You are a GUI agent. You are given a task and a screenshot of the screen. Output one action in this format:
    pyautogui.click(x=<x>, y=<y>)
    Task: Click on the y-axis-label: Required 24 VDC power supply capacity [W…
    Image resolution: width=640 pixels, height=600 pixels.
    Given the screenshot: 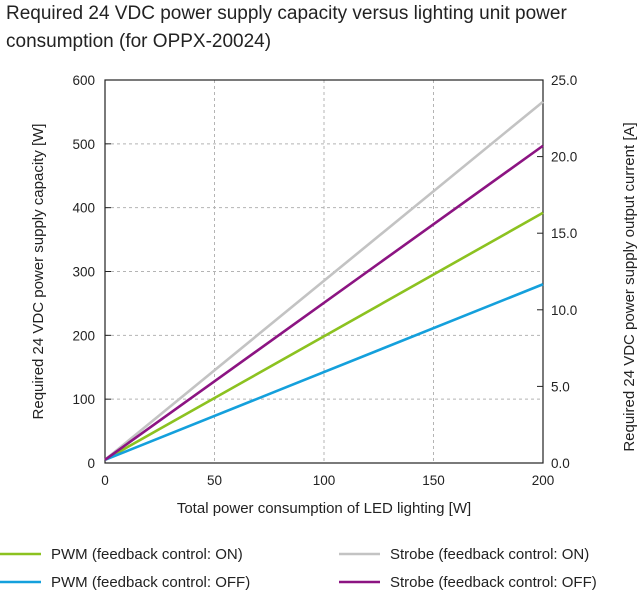 What is the action you would take?
    pyautogui.click(x=38, y=272)
    